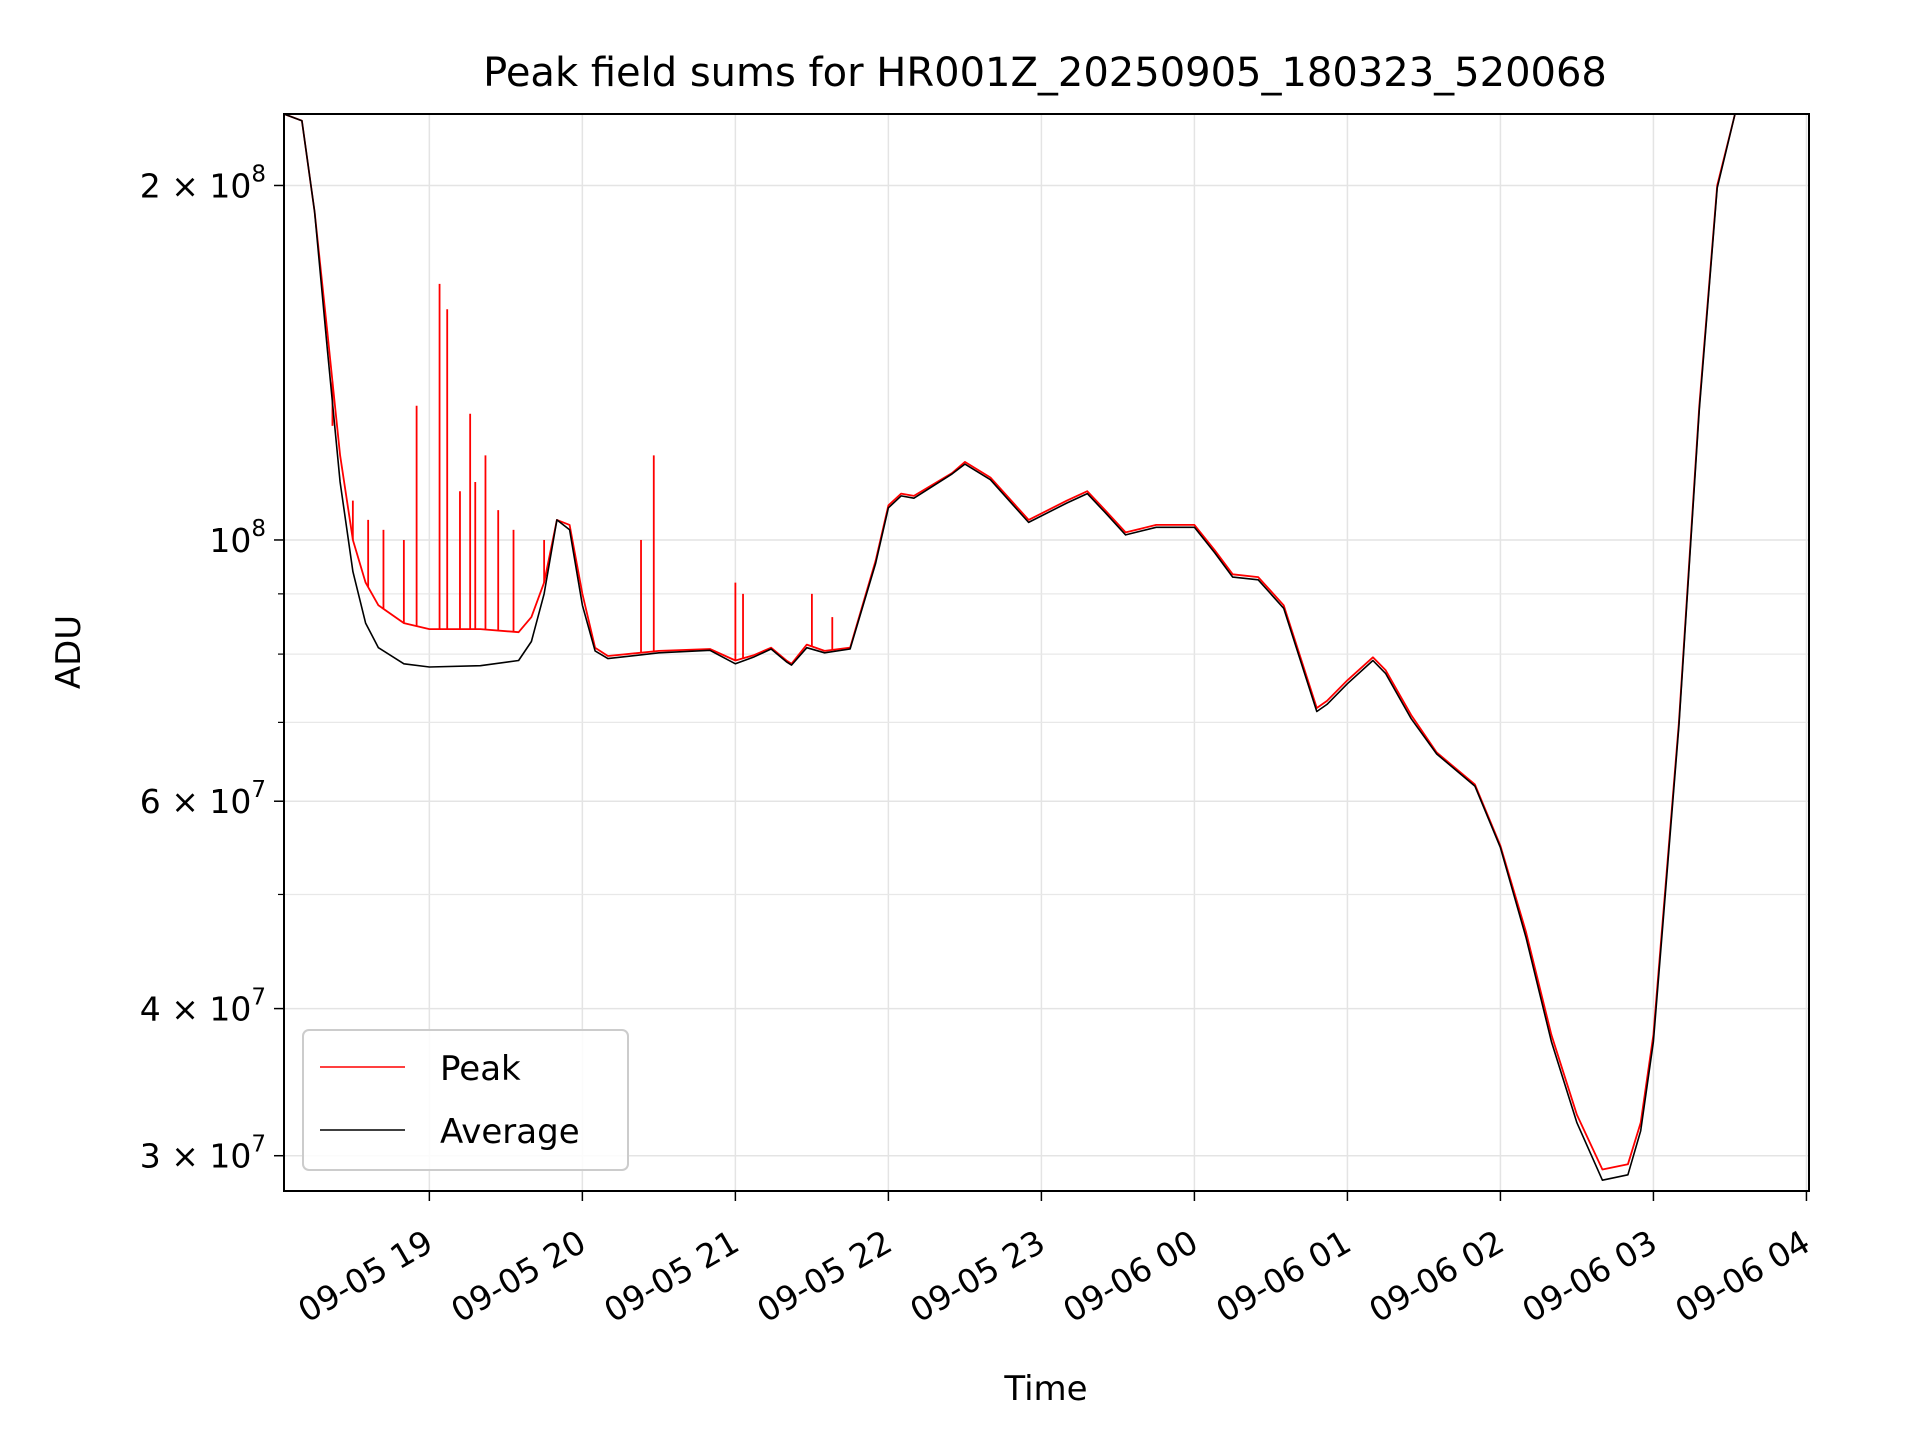 Image resolution: width=1920 pixels, height=1440 pixels. What do you see at coordinates (1130, 1276) in the screenshot?
I see `x-tick-label: 09-06 00` at bounding box center [1130, 1276].